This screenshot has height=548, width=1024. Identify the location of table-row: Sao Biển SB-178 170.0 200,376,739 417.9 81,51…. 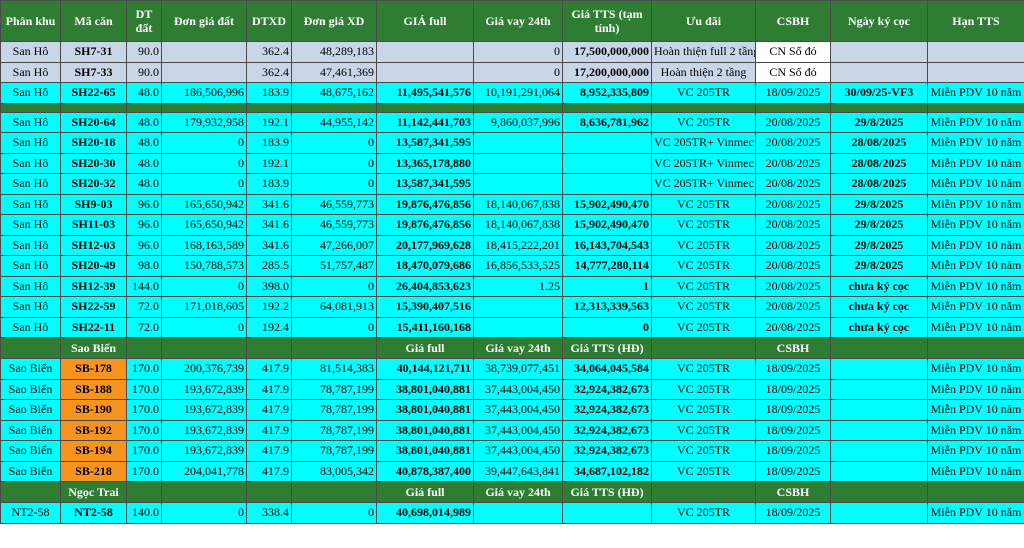
(512, 369).